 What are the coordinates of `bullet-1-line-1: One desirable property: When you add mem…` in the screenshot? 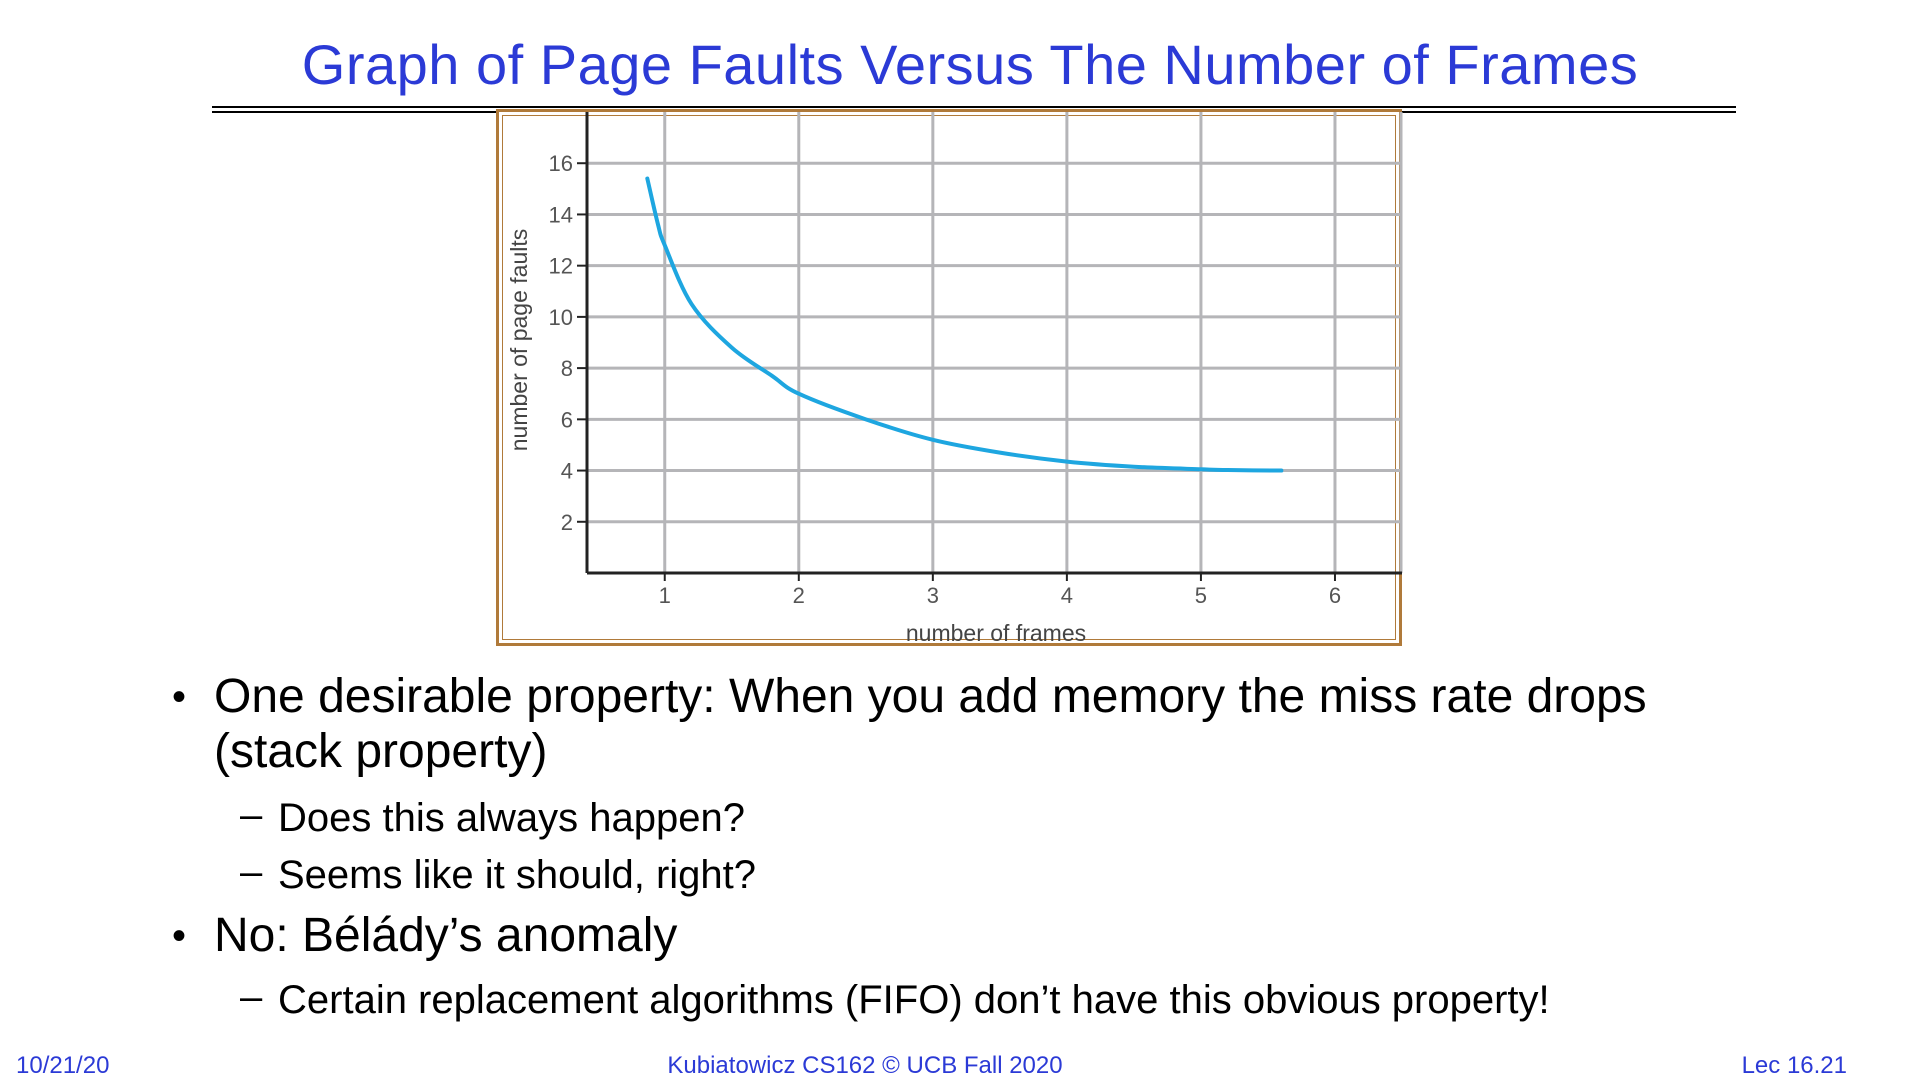 It's located at (930, 696).